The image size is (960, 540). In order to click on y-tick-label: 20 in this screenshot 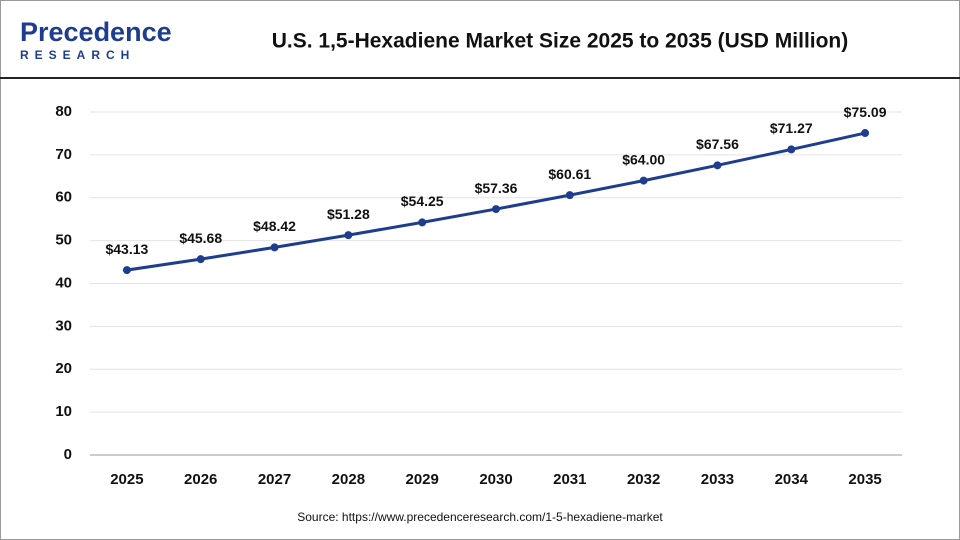, I will do `click(63, 368)`.